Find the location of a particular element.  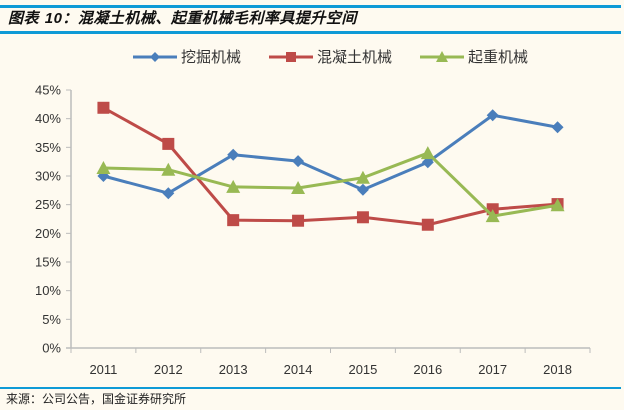

x-tick-label: 2012 is located at coordinates (168, 369).